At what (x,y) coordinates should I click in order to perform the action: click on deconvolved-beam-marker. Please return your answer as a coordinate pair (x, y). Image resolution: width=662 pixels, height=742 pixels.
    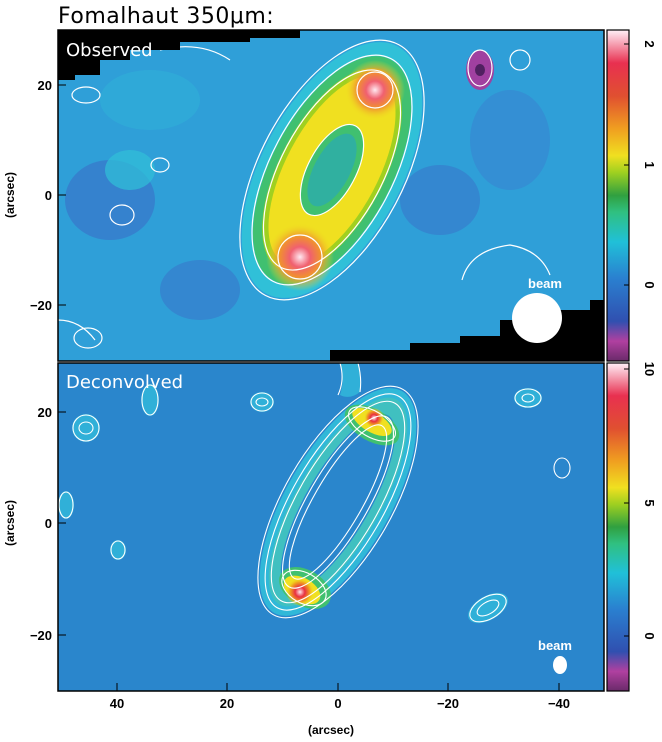
    Looking at the image, I should click on (560, 665).